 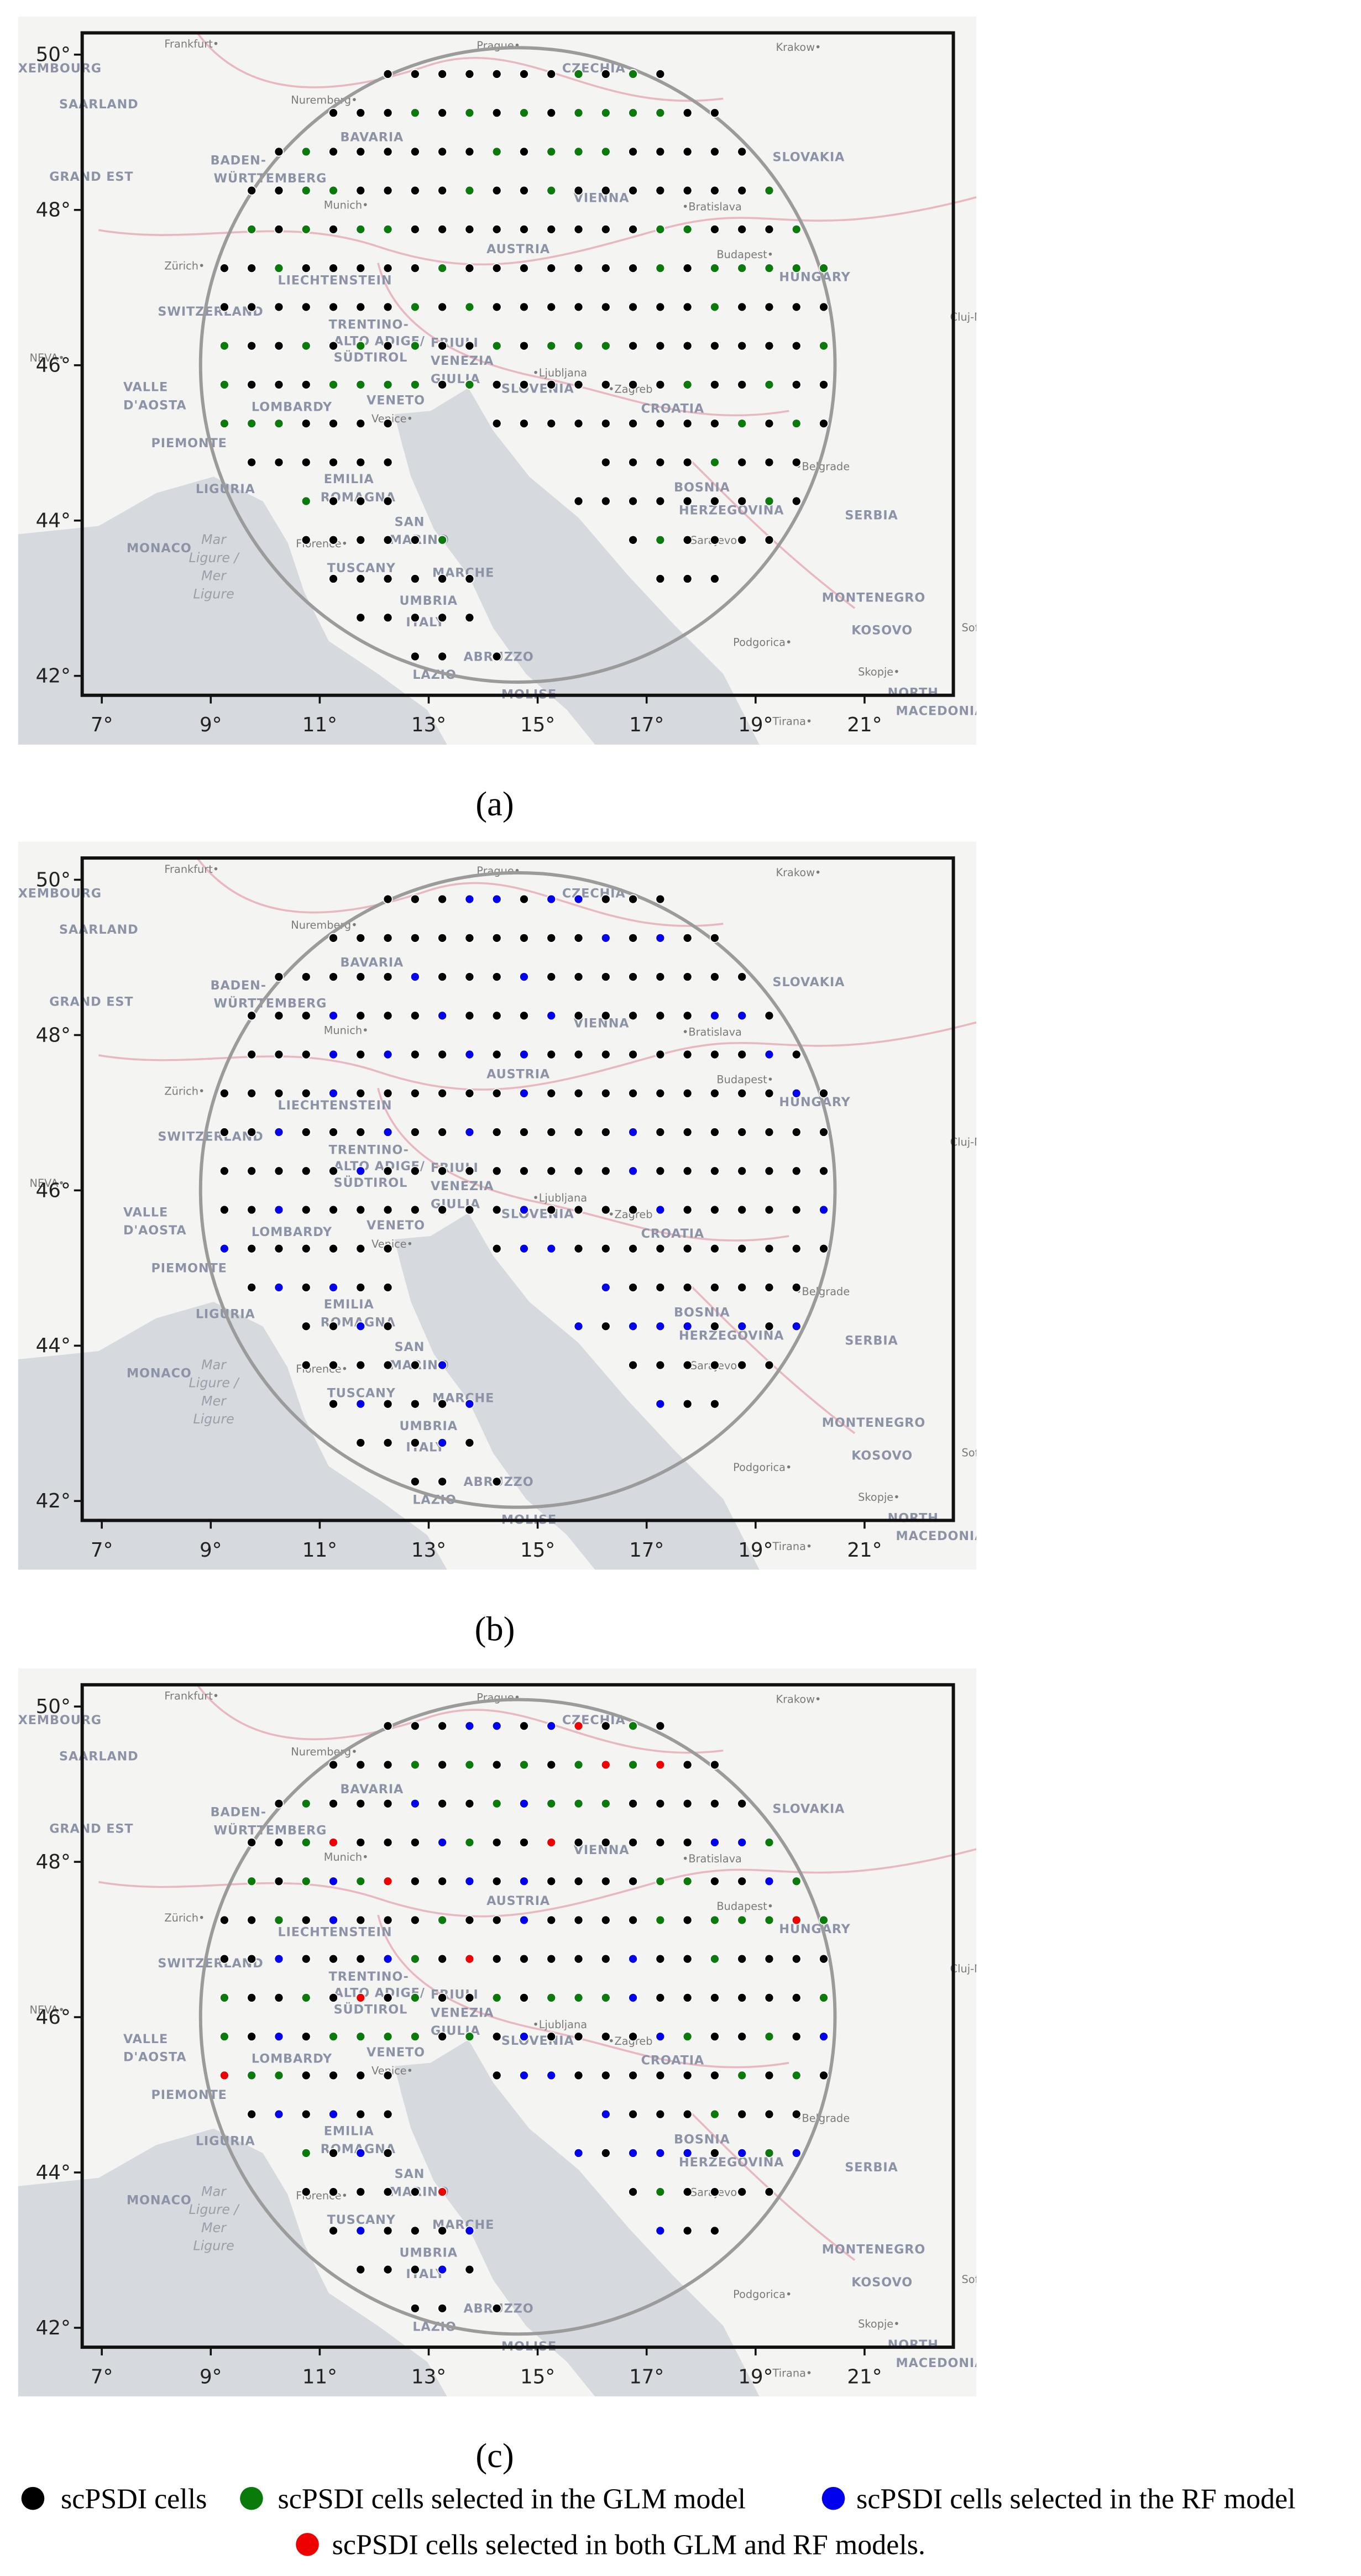 What do you see at coordinates (913, 693) in the screenshot?
I see `place-label: NORTH` at bounding box center [913, 693].